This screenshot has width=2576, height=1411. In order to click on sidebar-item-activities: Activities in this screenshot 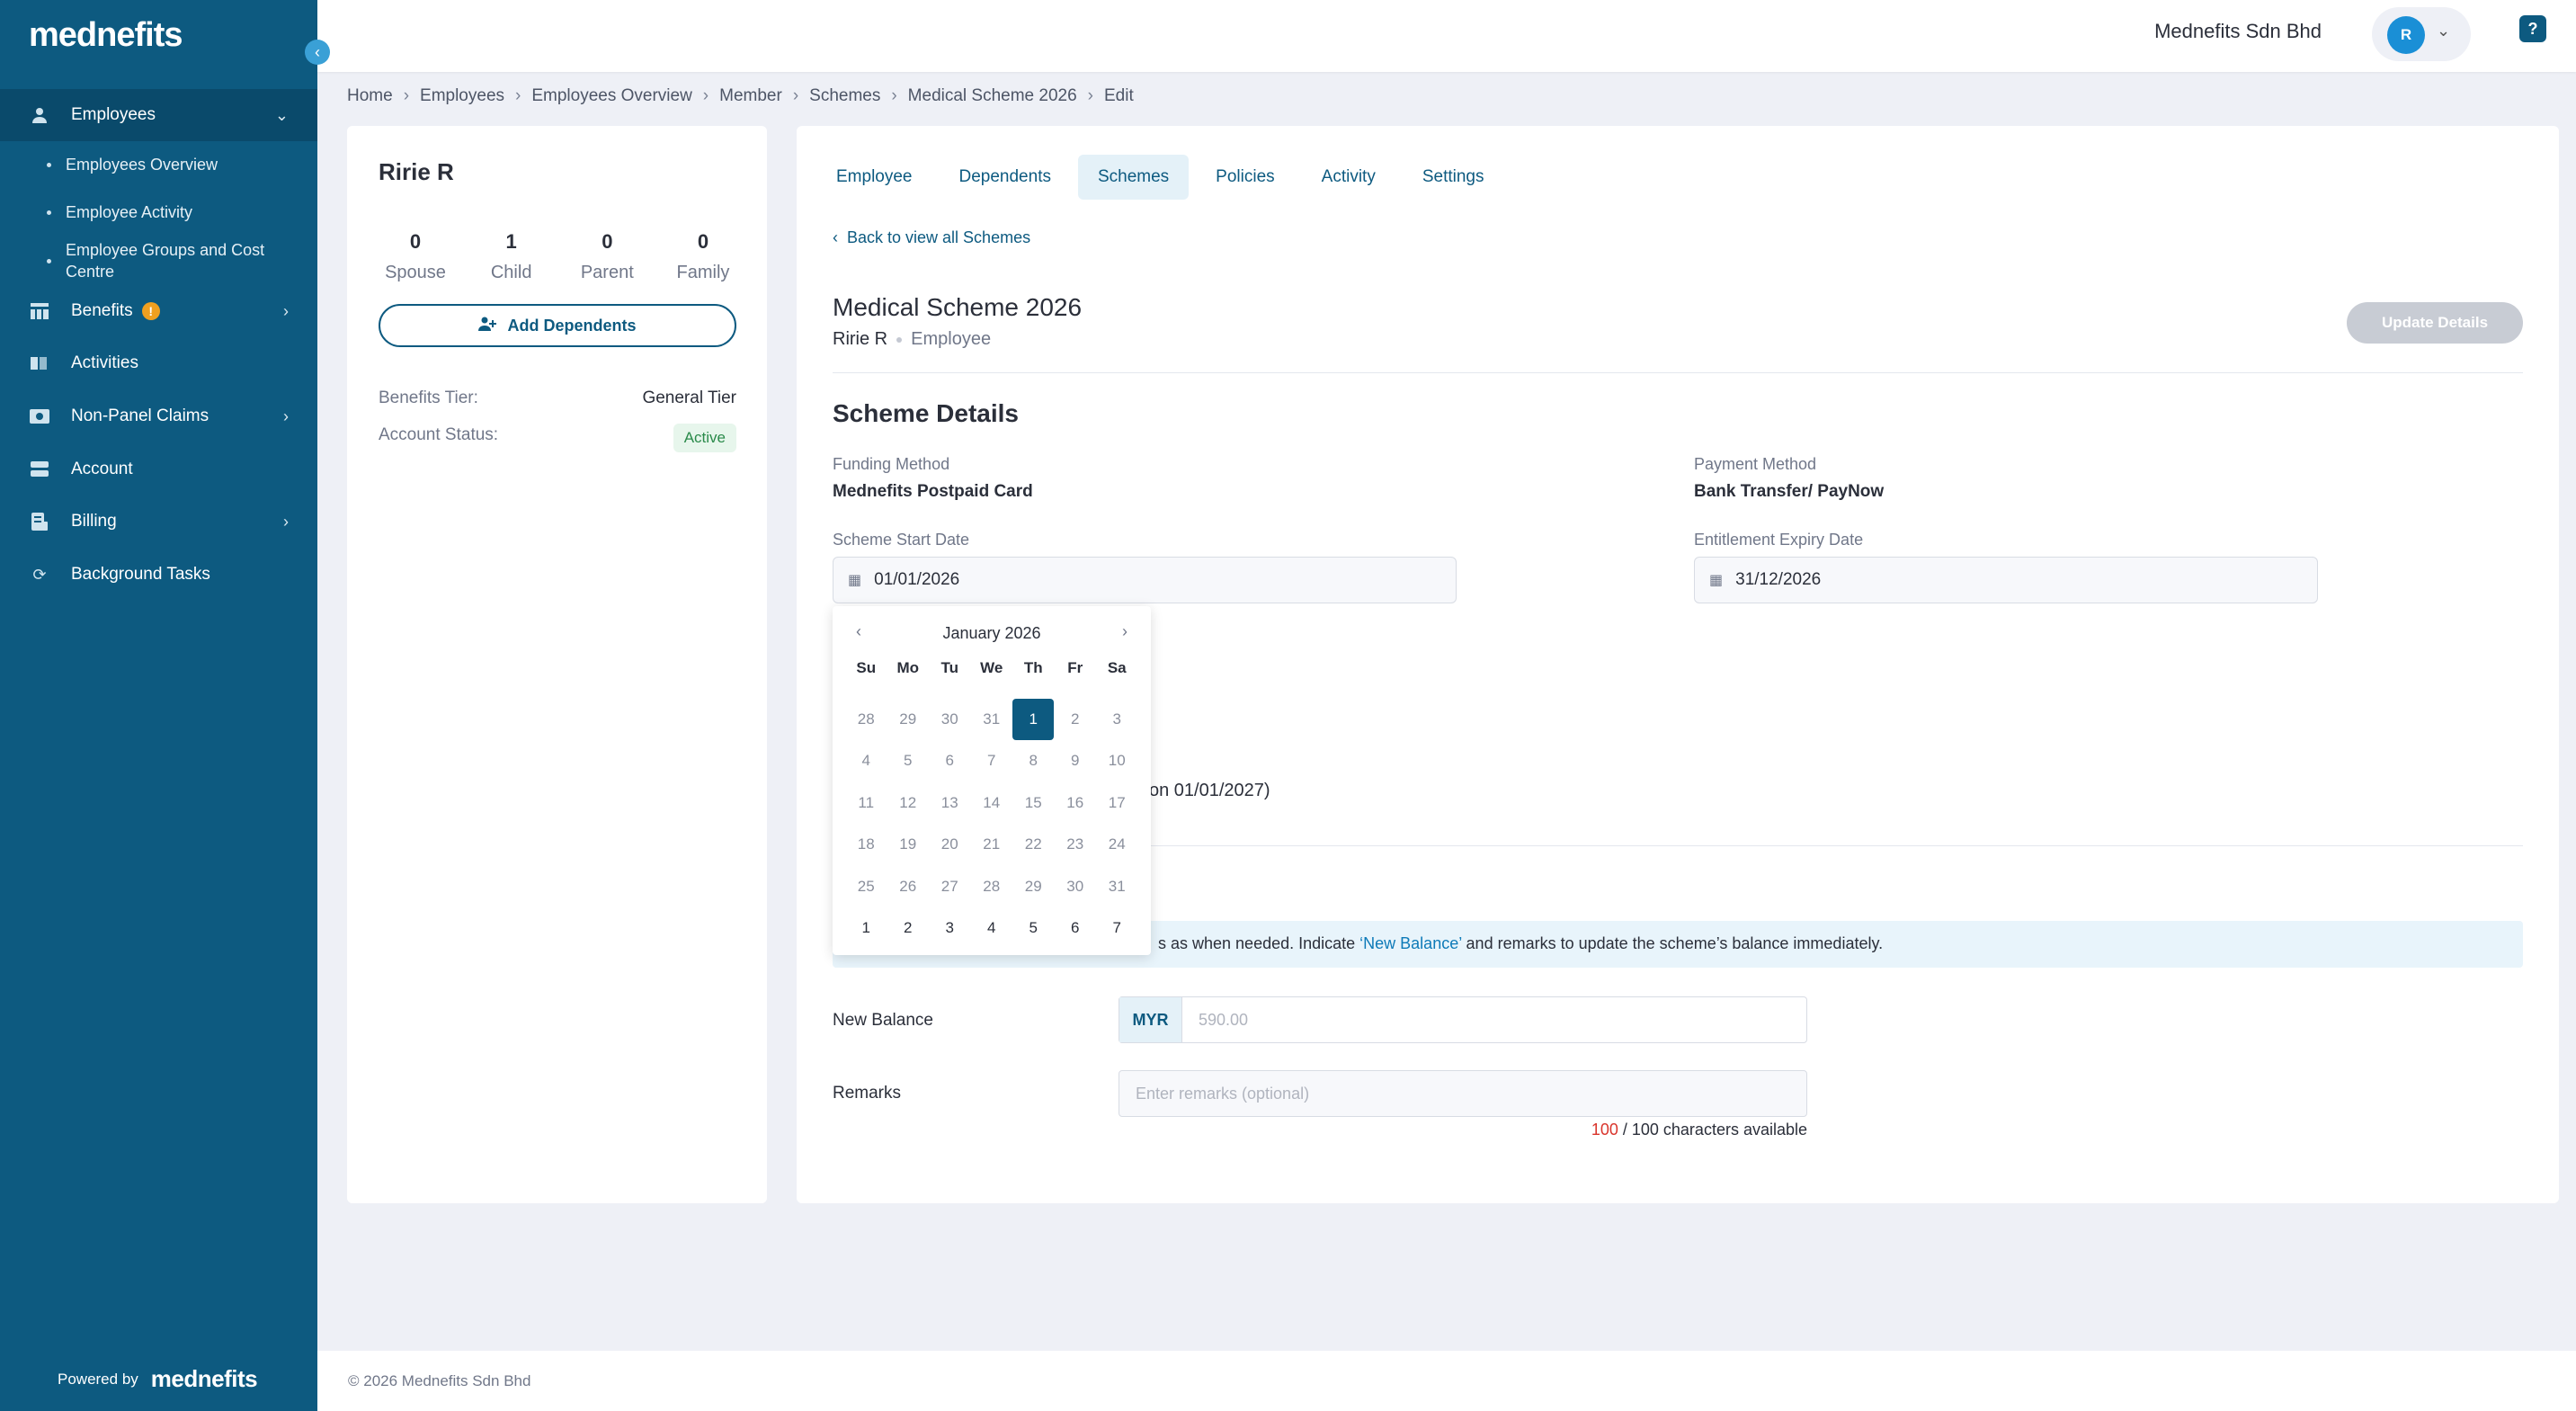, I will do `click(159, 363)`.